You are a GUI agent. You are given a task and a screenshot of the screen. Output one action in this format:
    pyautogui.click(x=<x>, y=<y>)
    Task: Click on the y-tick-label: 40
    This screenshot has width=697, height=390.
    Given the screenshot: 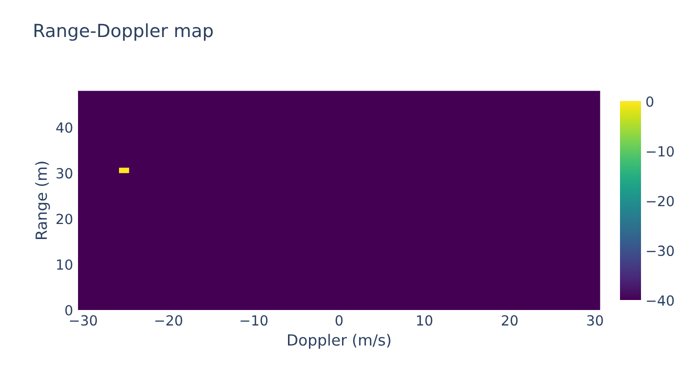 What is the action you would take?
    pyautogui.click(x=64, y=127)
    